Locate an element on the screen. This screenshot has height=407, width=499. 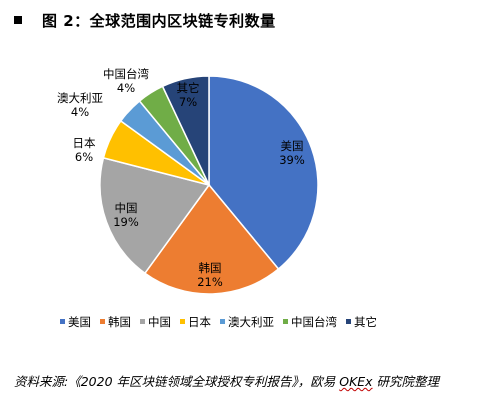
slice-label: 其它 is located at coordinates (188, 88).